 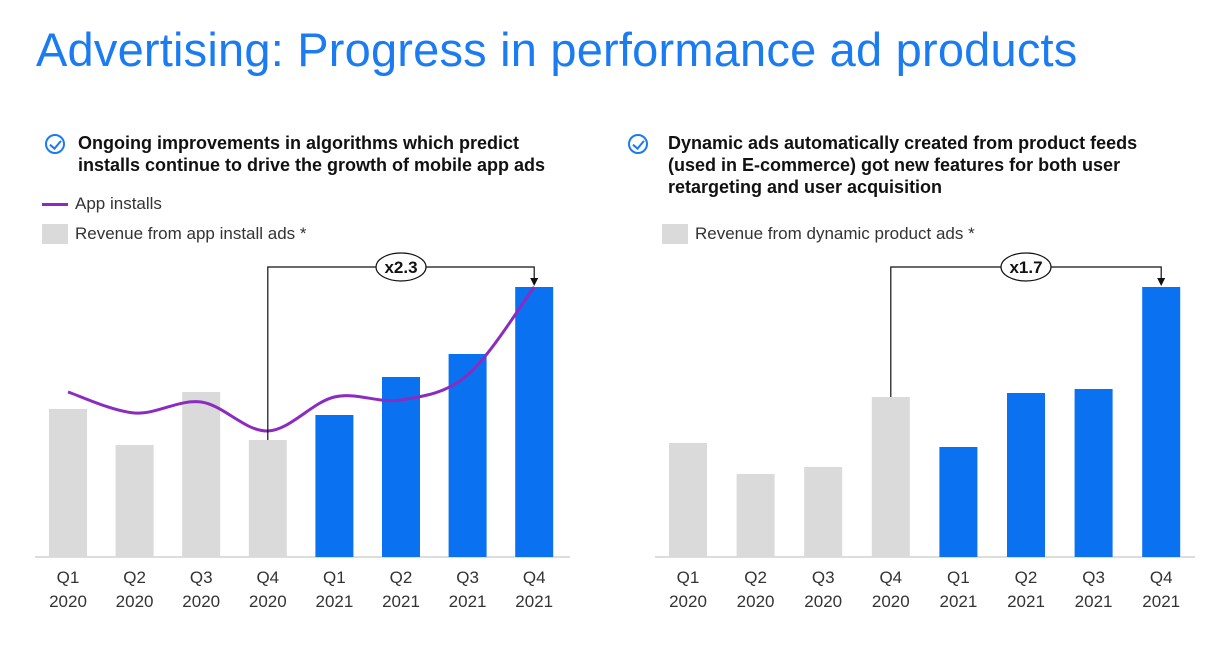 I want to click on growth-label: x2.3, so click(x=400, y=267).